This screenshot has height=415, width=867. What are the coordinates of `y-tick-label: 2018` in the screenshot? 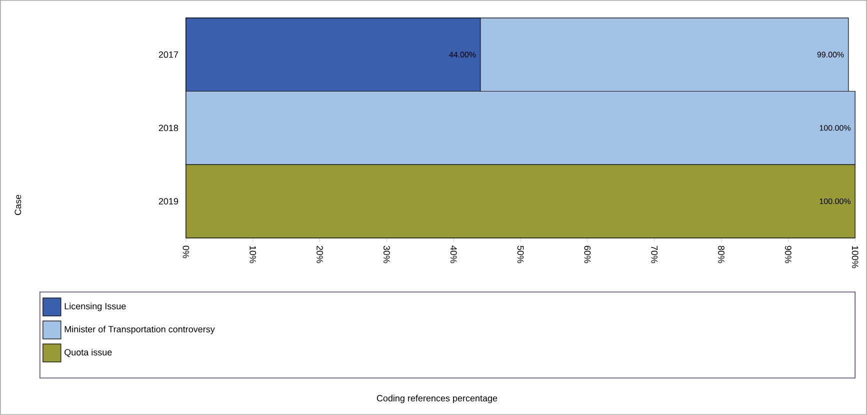 It's located at (168, 128).